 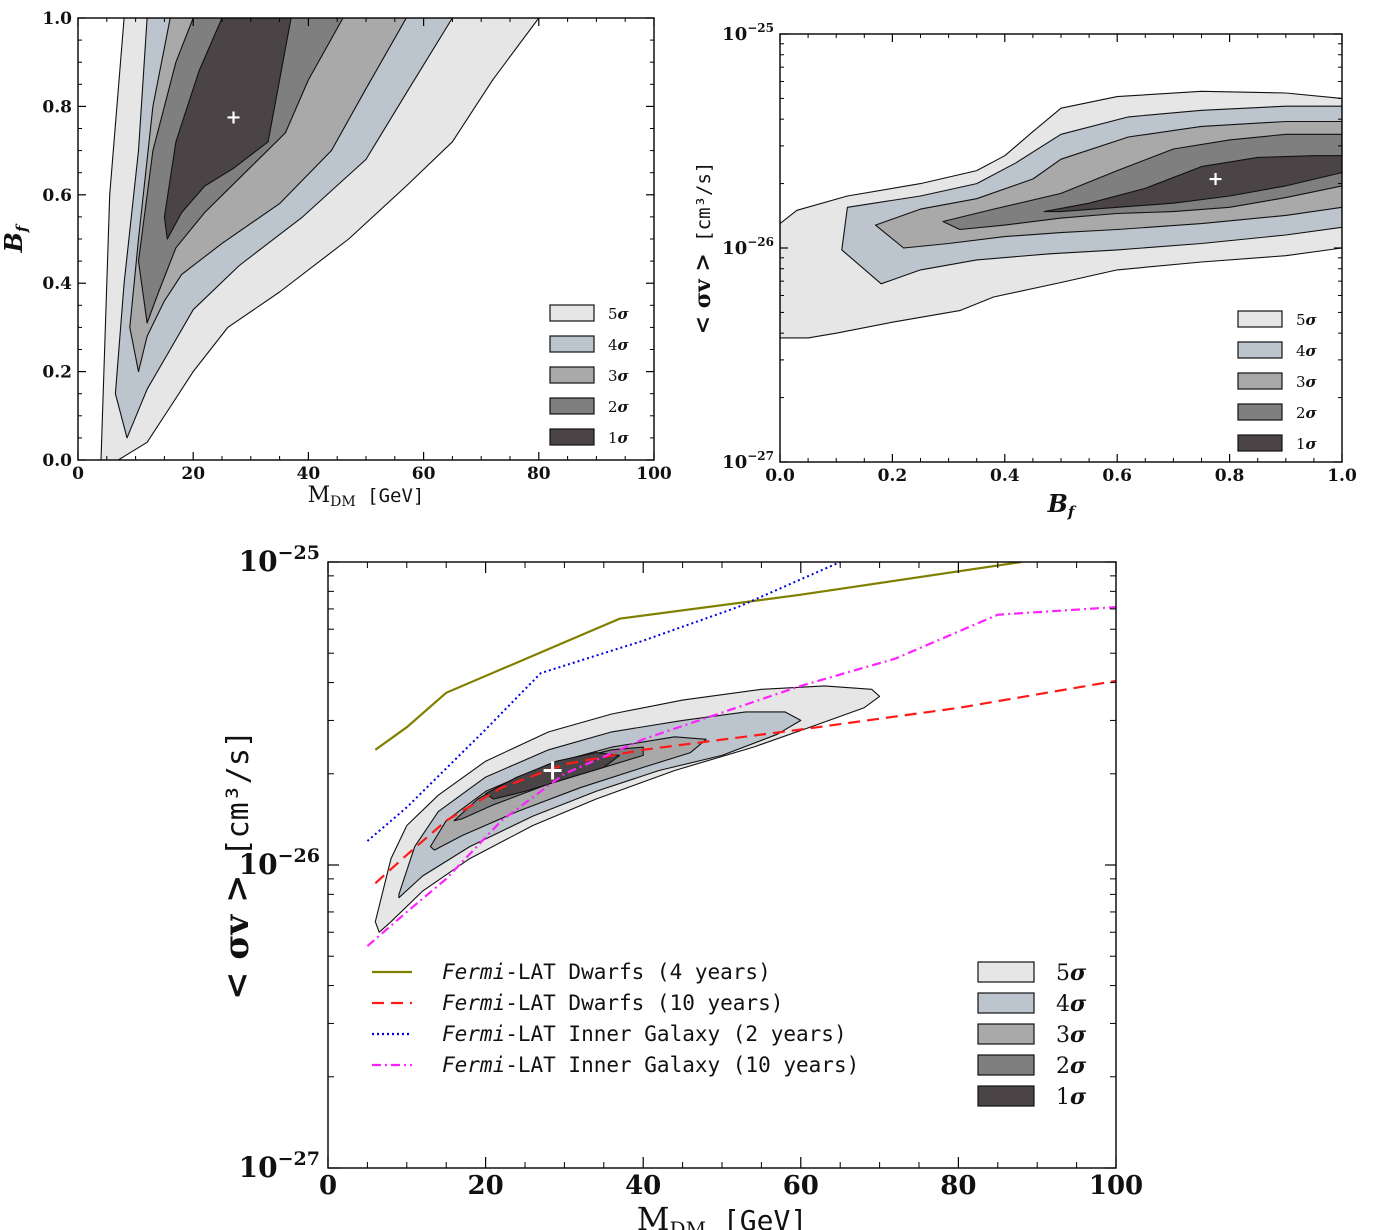 I want to click on legend-line-label-0: Fermi-LAT Dwarfs (4 years), so click(x=606, y=972).